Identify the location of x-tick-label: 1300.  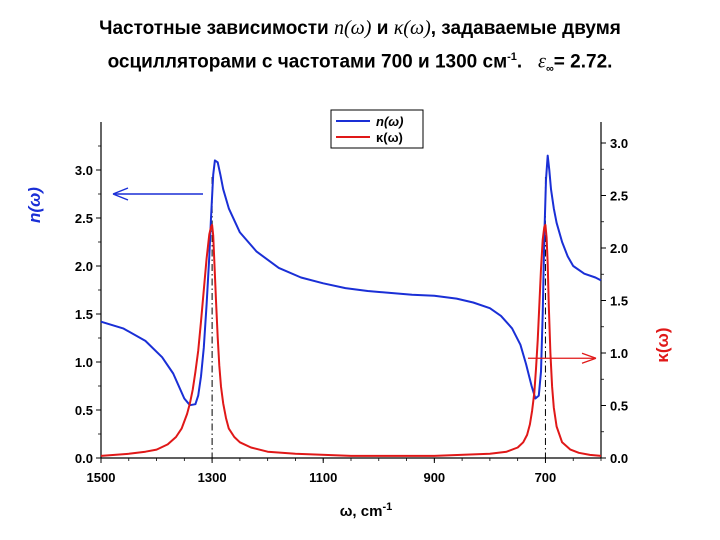
(212, 477).